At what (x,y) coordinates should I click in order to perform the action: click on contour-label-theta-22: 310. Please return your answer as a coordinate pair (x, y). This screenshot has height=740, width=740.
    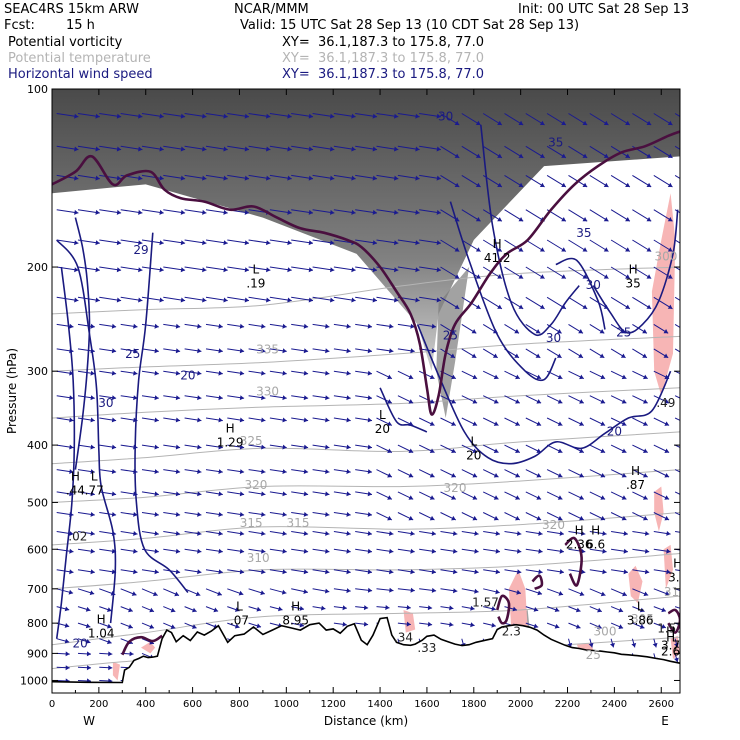
    Looking at the image, I should click on (675, 592).